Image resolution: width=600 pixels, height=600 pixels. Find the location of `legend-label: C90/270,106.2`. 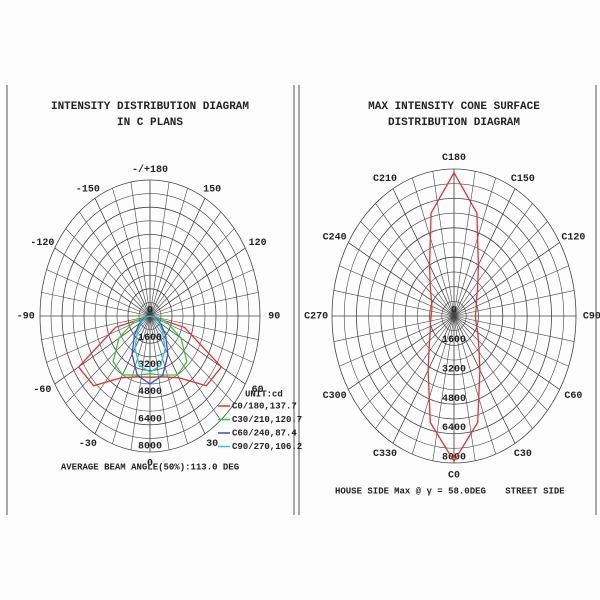

legend-label: C90/270,106.2 is located at coordinates (267, 447).